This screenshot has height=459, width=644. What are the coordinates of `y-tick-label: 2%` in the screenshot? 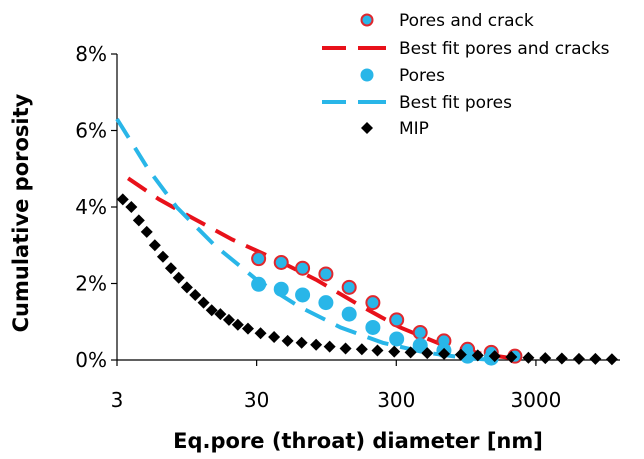 It's located at (91, 284).